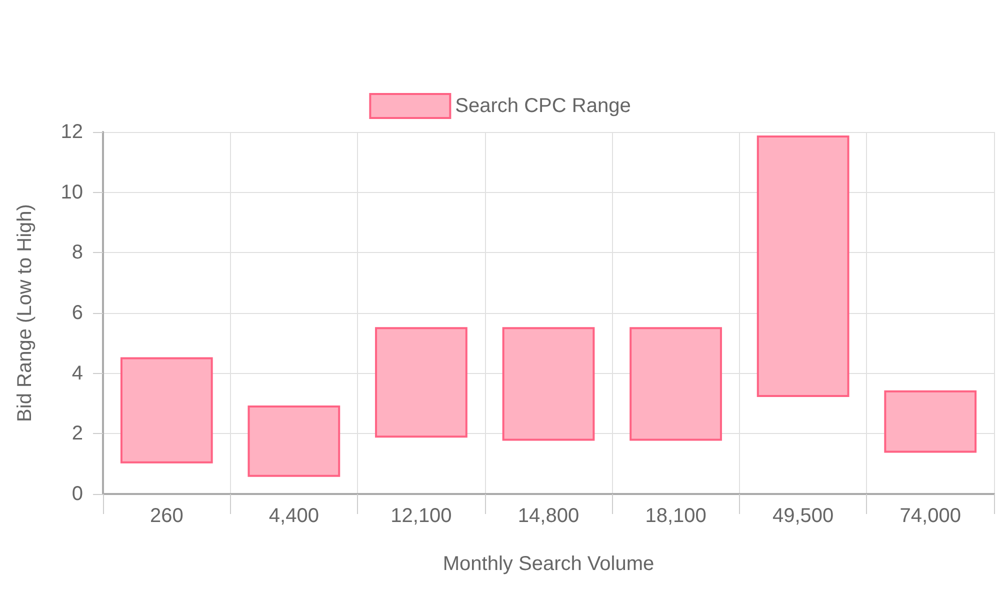 The height and width of the screenshot is (600, 1000). What do you see at coordinates (548, 564) in the screenshot?
I see `x-axis-title: Monthly Search Volume` at bounding box center [548, 564].